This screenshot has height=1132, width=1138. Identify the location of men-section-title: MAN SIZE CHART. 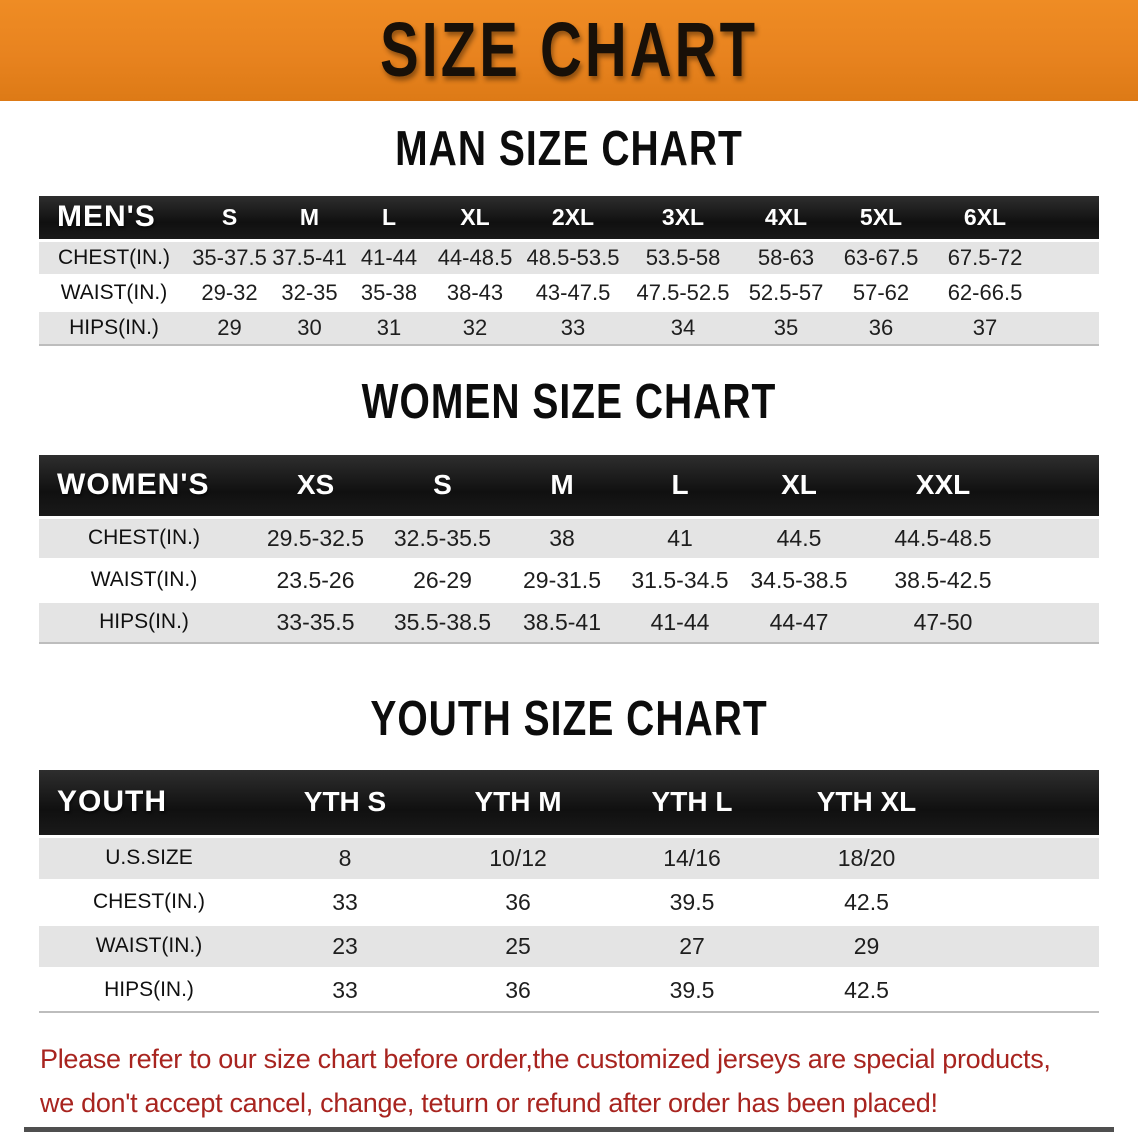
(569, 150).